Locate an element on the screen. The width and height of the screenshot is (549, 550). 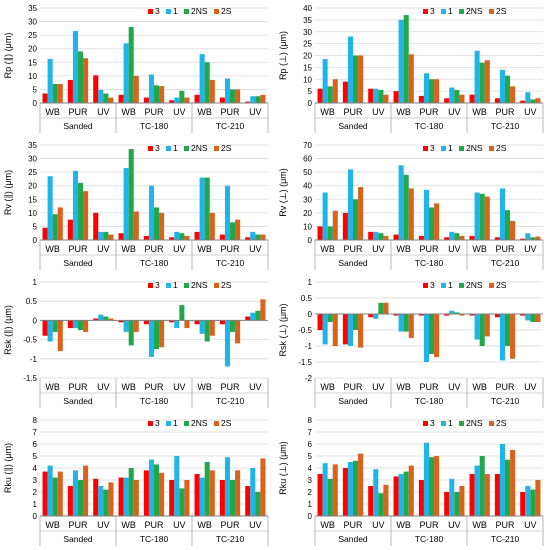
y-tick-label: 5 is located at coordinates (35, 89).